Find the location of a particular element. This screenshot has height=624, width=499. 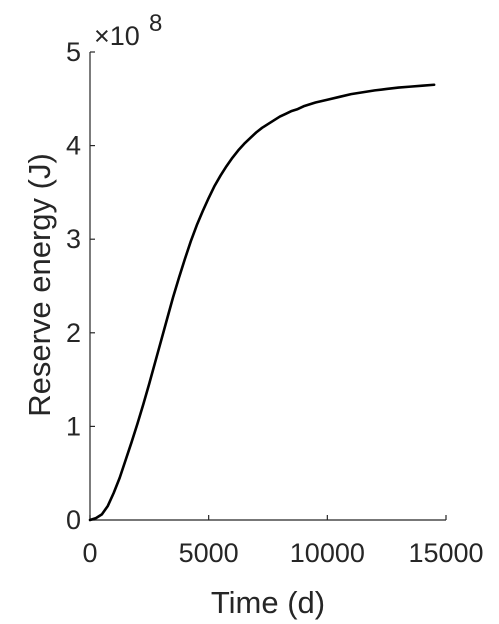

y-axis-ticks: 0 1 2 3 4 5 is located at coordinates (80, 286).